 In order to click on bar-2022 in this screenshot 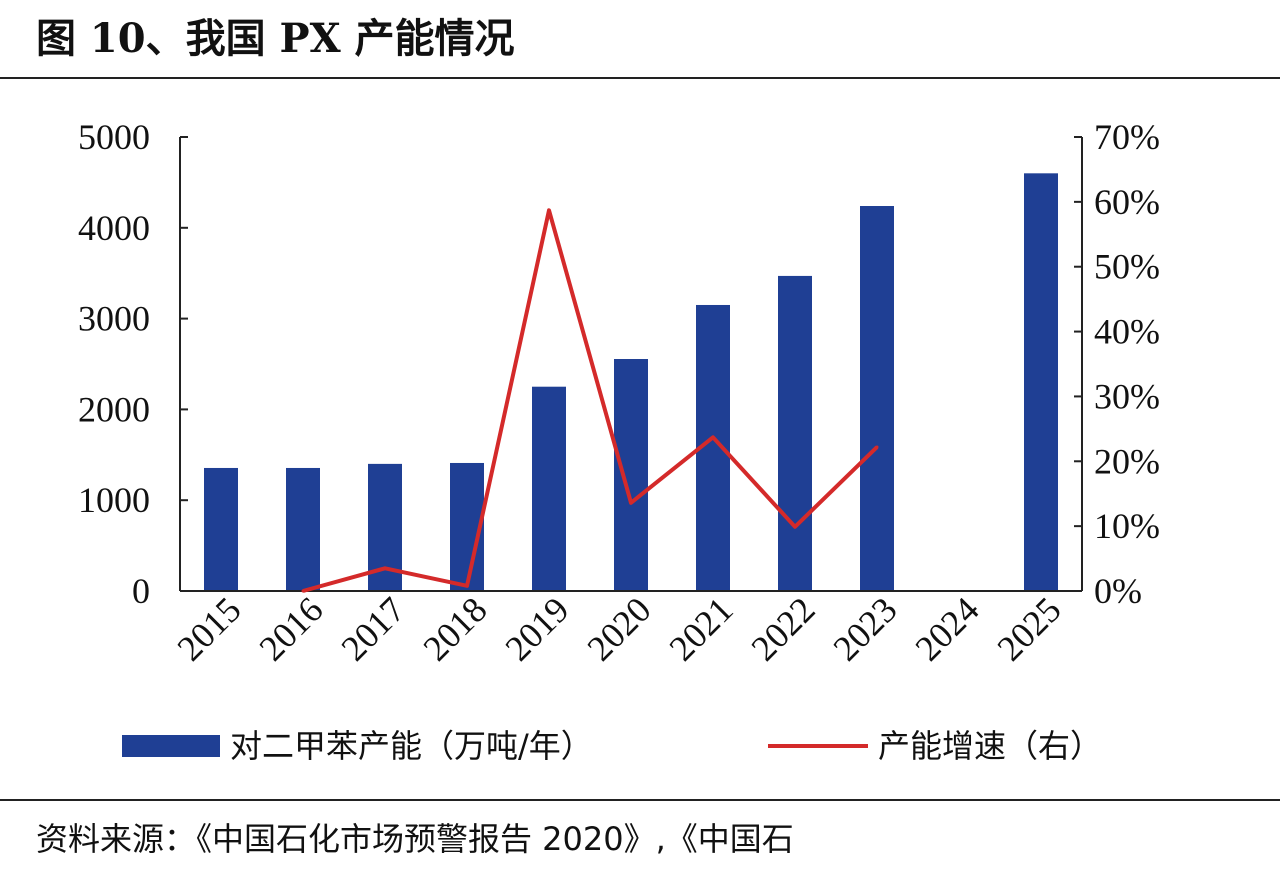, I will do `click(795, 433)`.